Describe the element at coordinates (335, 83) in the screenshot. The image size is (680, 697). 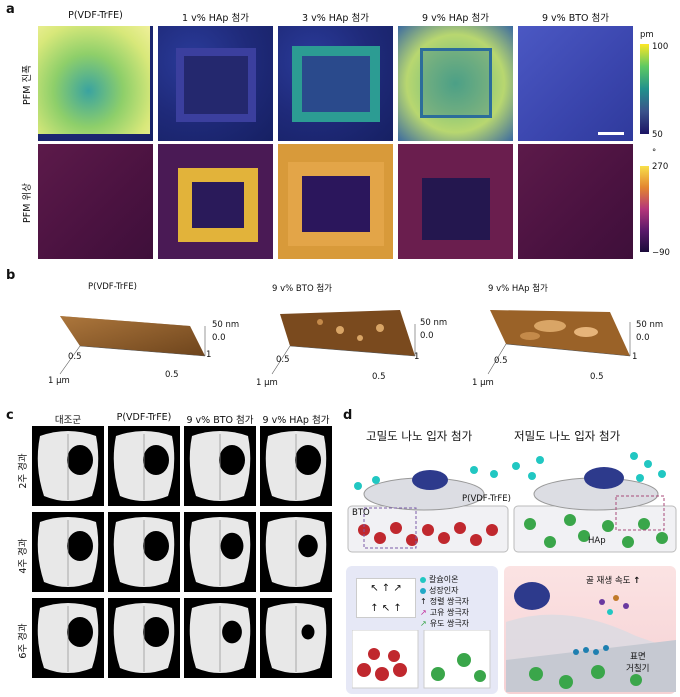
I see `pfm-amp-3hap` at that location.